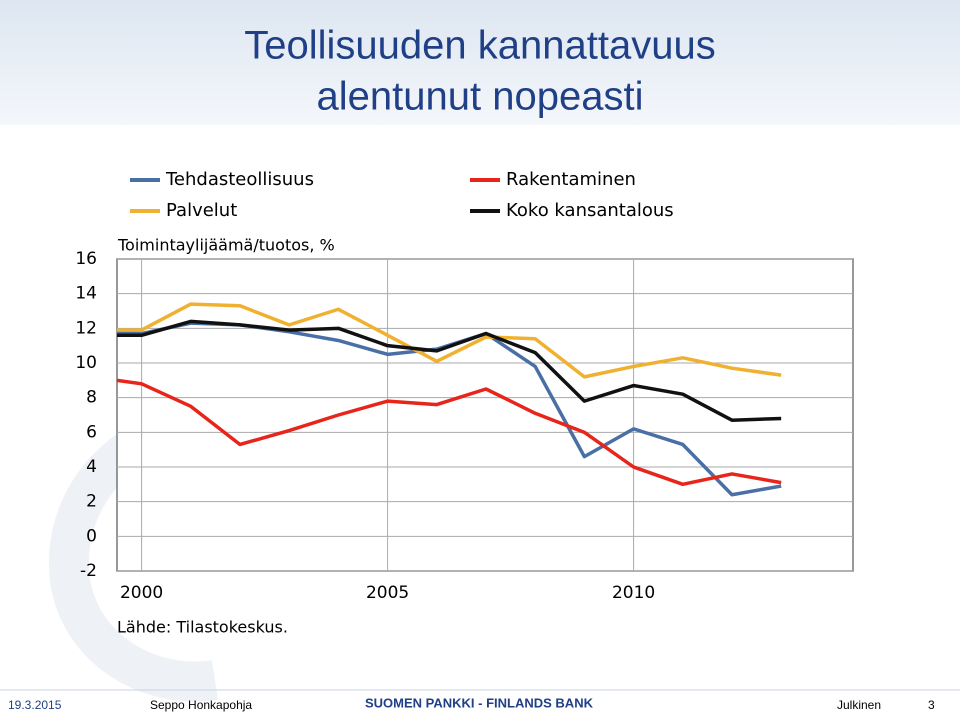 The height and width of the screenshot is (717, 960). What do you see at coordinates (226, 245) in the screenshot?
I see `y-axis-title: Toimintaylijäämä/tuotos, %` at bounding box center [226, 245].